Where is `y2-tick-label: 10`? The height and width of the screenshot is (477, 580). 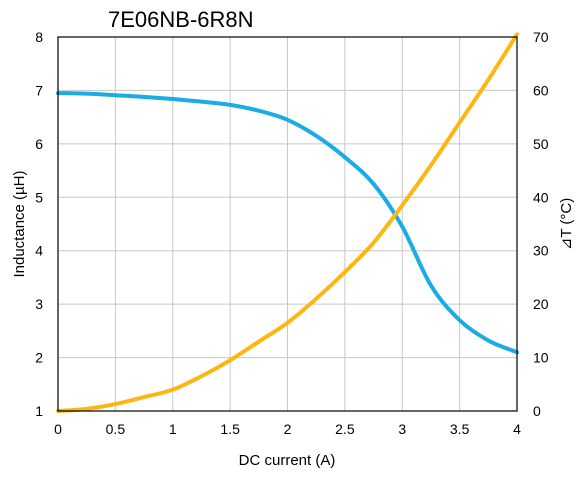 y2-tick-label: 10 is located at coordinates (541, 358).